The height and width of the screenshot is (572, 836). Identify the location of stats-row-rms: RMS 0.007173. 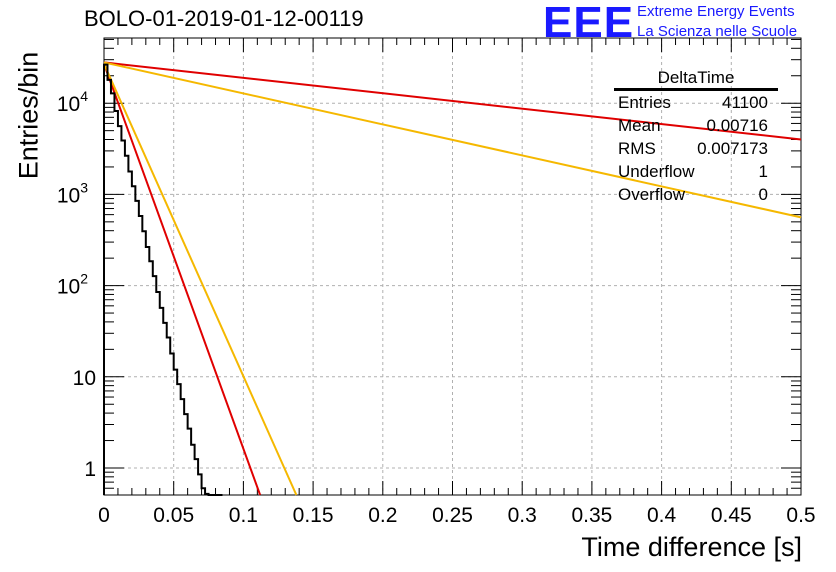
(694, 148).